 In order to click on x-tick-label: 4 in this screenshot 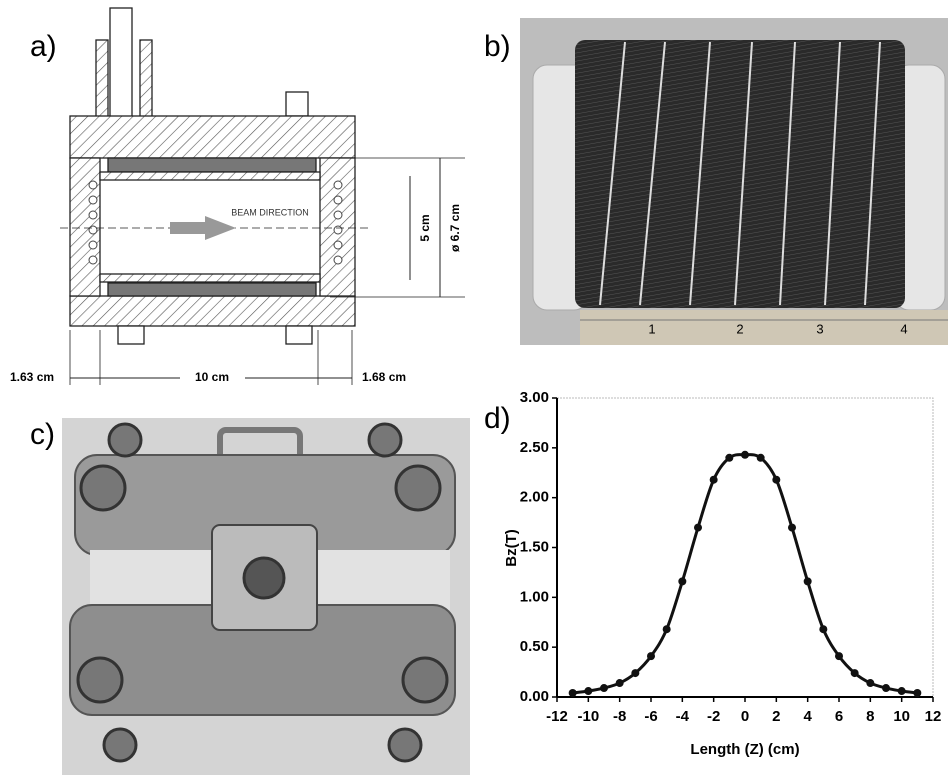, I will do `click(807, 716)`.